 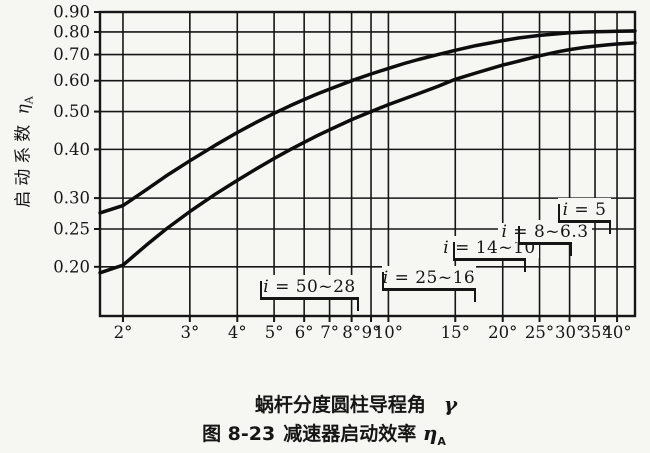 I want to click on y-tick-label: 0.90, so click(x=71, y=12).